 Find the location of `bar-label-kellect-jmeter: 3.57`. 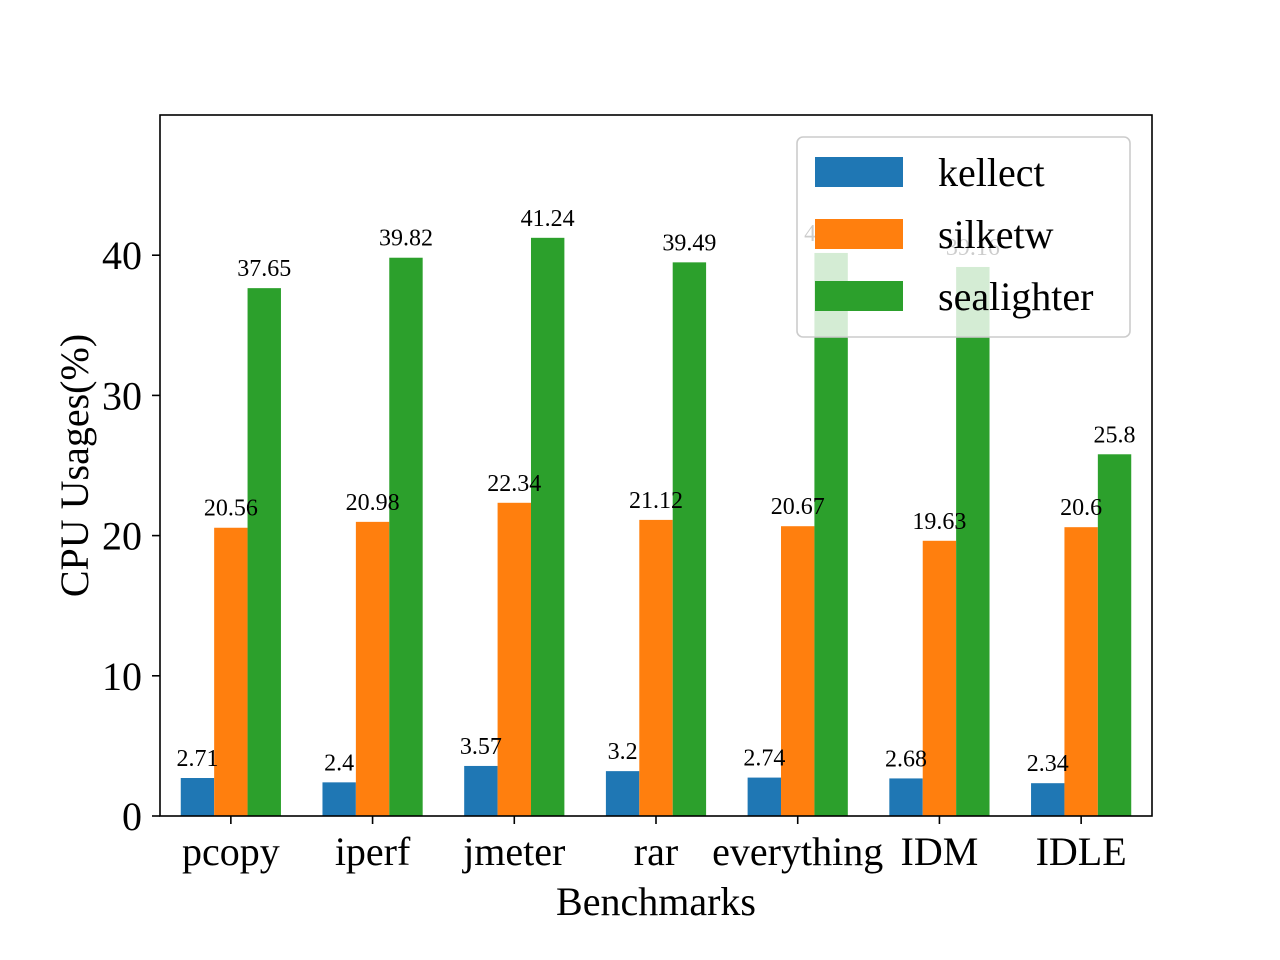

bar-label-kellect-jmeter: 3.57 is located at coordinates (481, 747).